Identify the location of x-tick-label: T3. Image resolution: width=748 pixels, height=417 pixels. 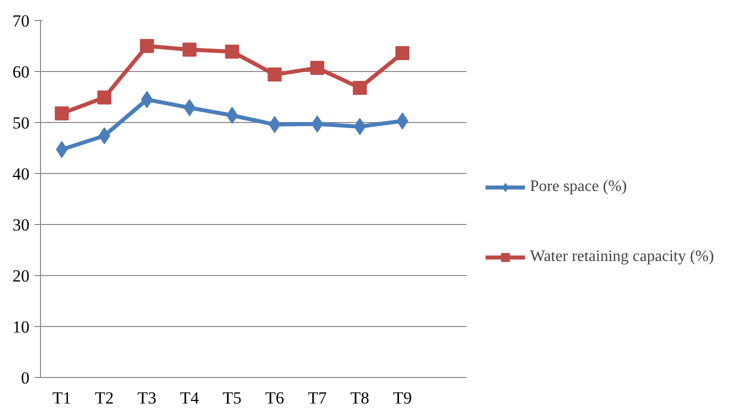
(147, 398).